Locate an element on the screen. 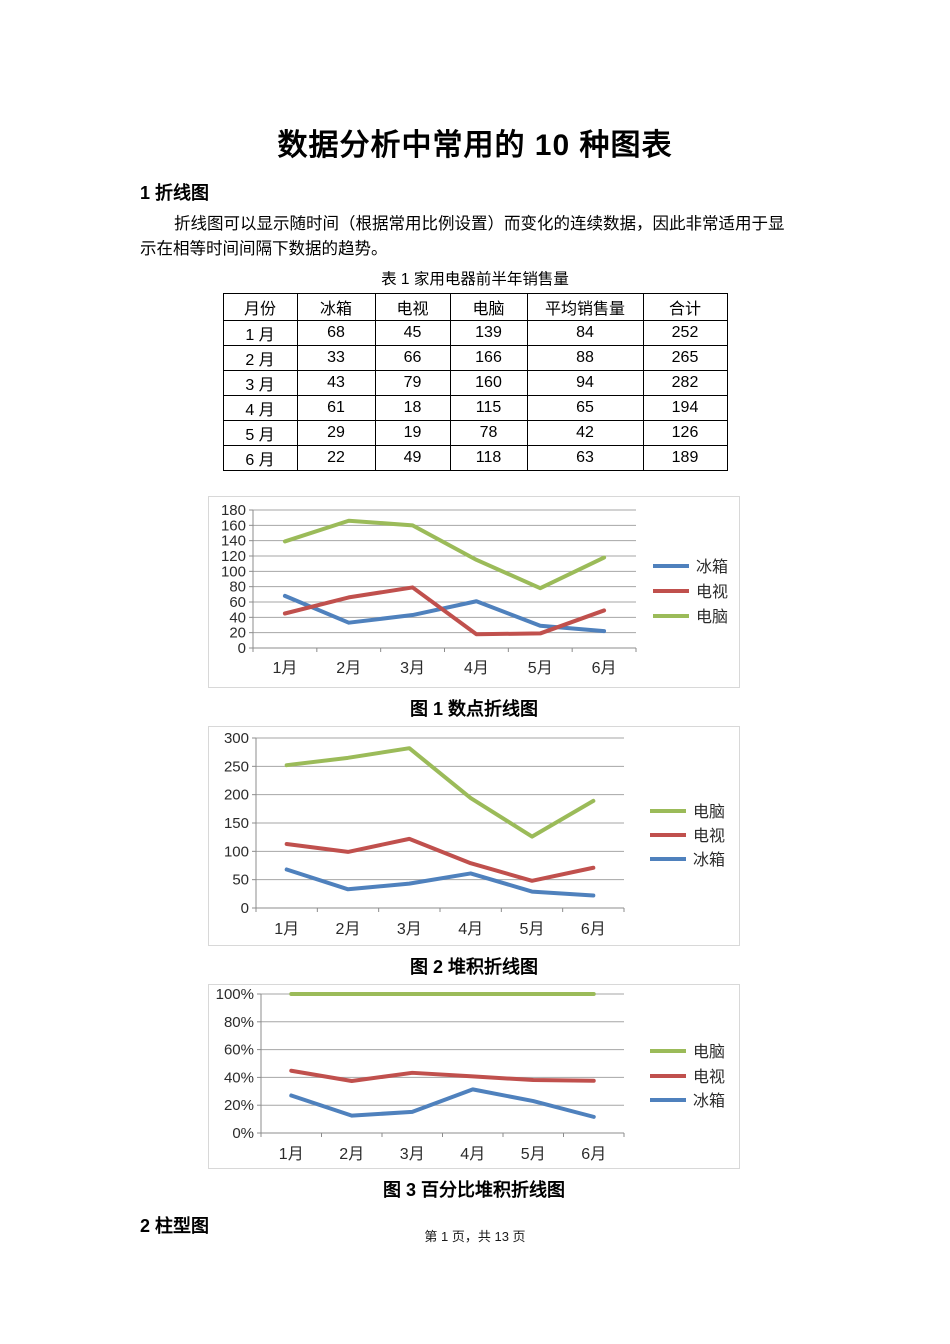  table-header-cell: 合计 is located at coordinates (685, 307).